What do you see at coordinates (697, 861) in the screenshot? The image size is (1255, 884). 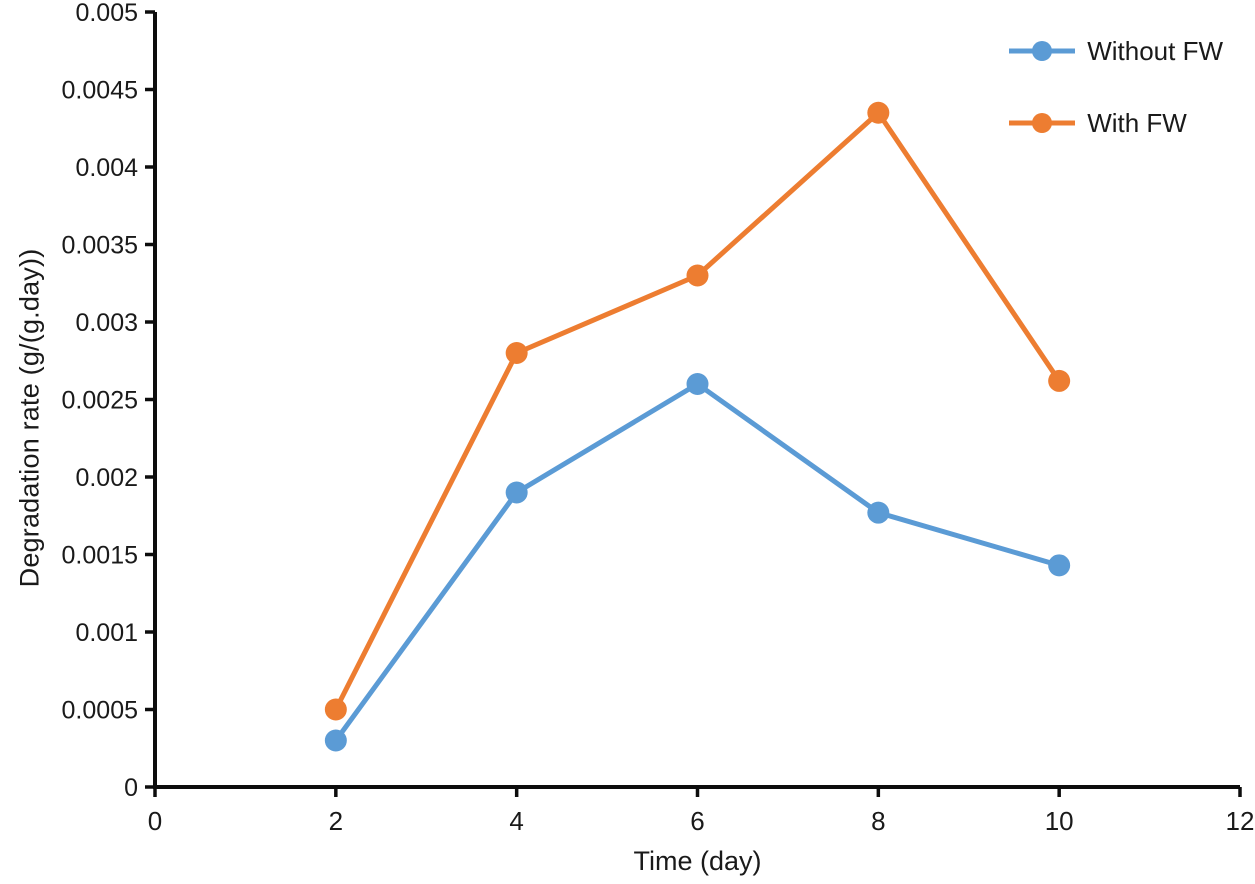 I see `x-axis-title: Time (day)` at bounding box center [697, 861].